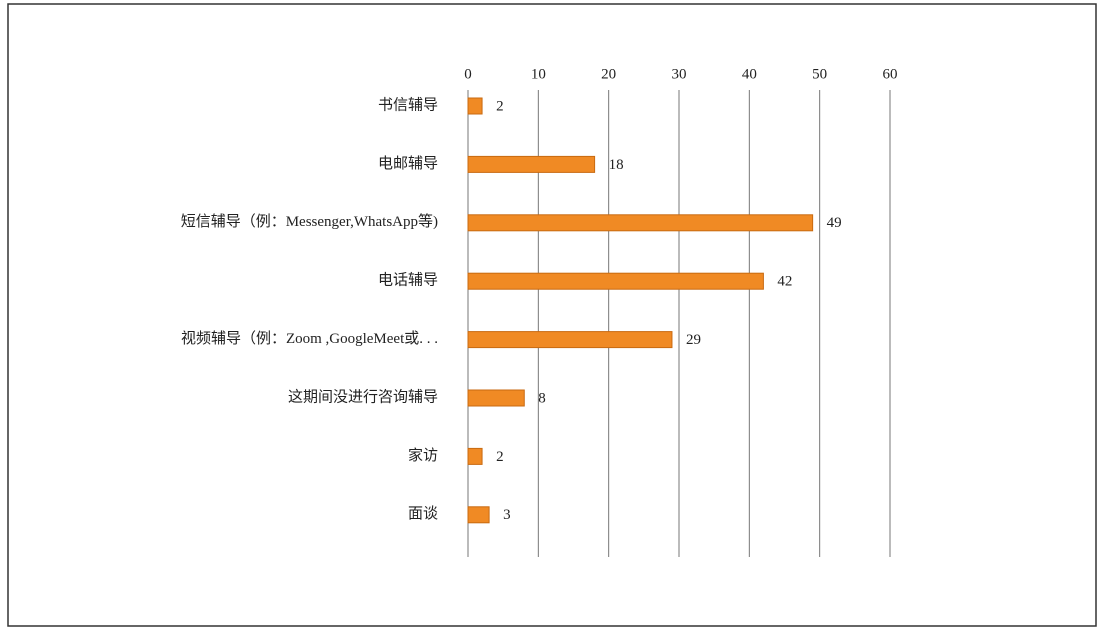 Image resolution: width=1104 pixels, height=631 pixels. Describe the element at coordinates (679, 74) in the screenshot. I see `x-tick-label: 30` at that location.